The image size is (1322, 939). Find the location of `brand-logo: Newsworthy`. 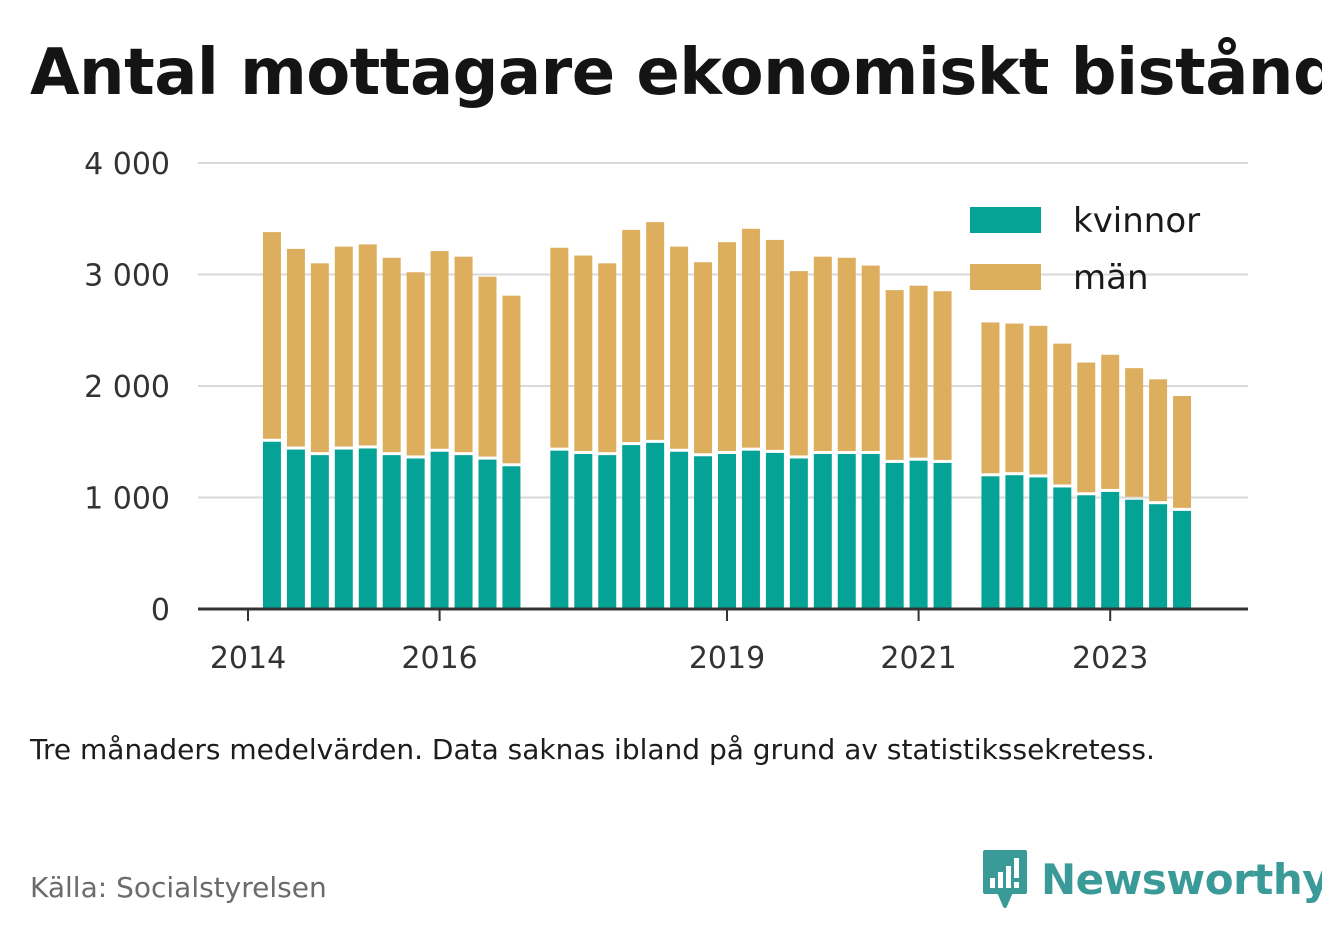

brand-logo: Newsworthy is located at coordinates (1151, 879).